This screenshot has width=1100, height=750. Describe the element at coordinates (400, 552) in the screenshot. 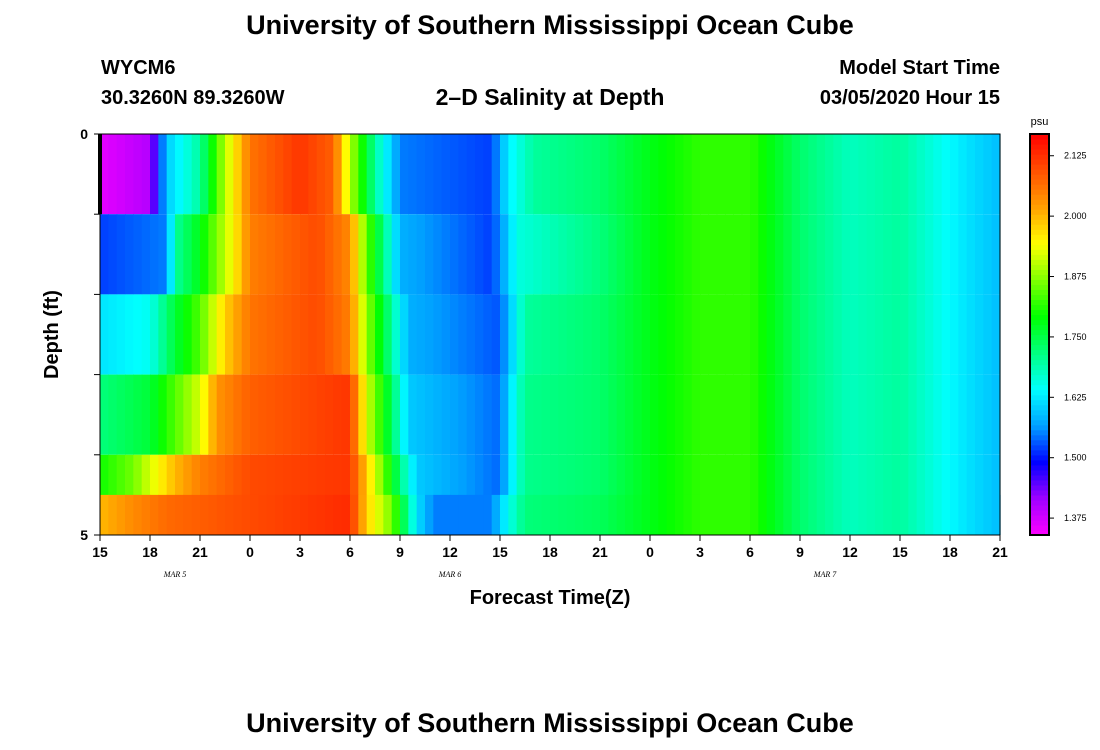

I see `x-tick-label: 9` at that location.